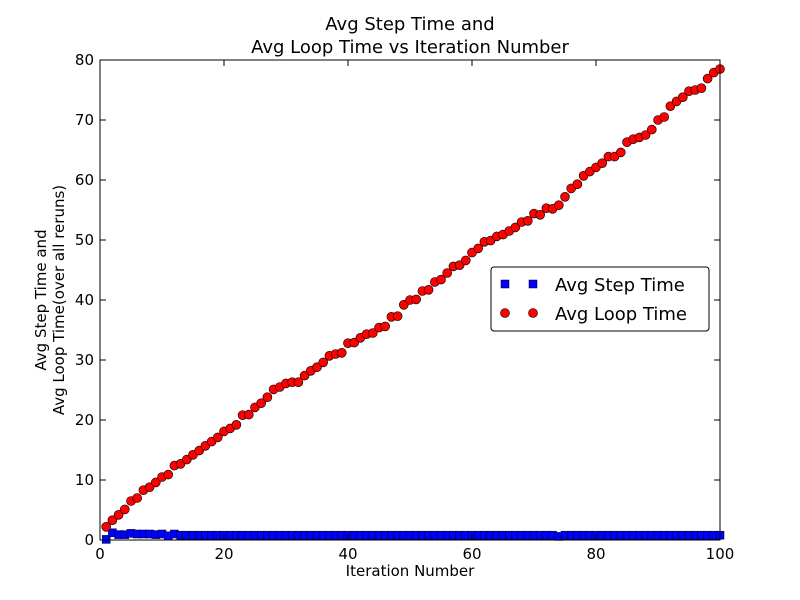 The height and width of the screenshot is (600, 800). I want to click on x-axis-label: Iteration Number, so click(410, 571).